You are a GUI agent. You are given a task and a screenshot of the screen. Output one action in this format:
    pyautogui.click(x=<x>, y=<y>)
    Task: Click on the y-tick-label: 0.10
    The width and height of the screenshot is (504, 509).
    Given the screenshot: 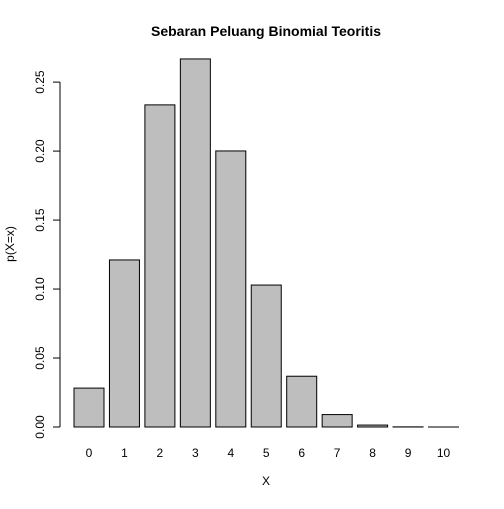 What is the action you would take?
    pyautogui.click(x=40, y=289)
    